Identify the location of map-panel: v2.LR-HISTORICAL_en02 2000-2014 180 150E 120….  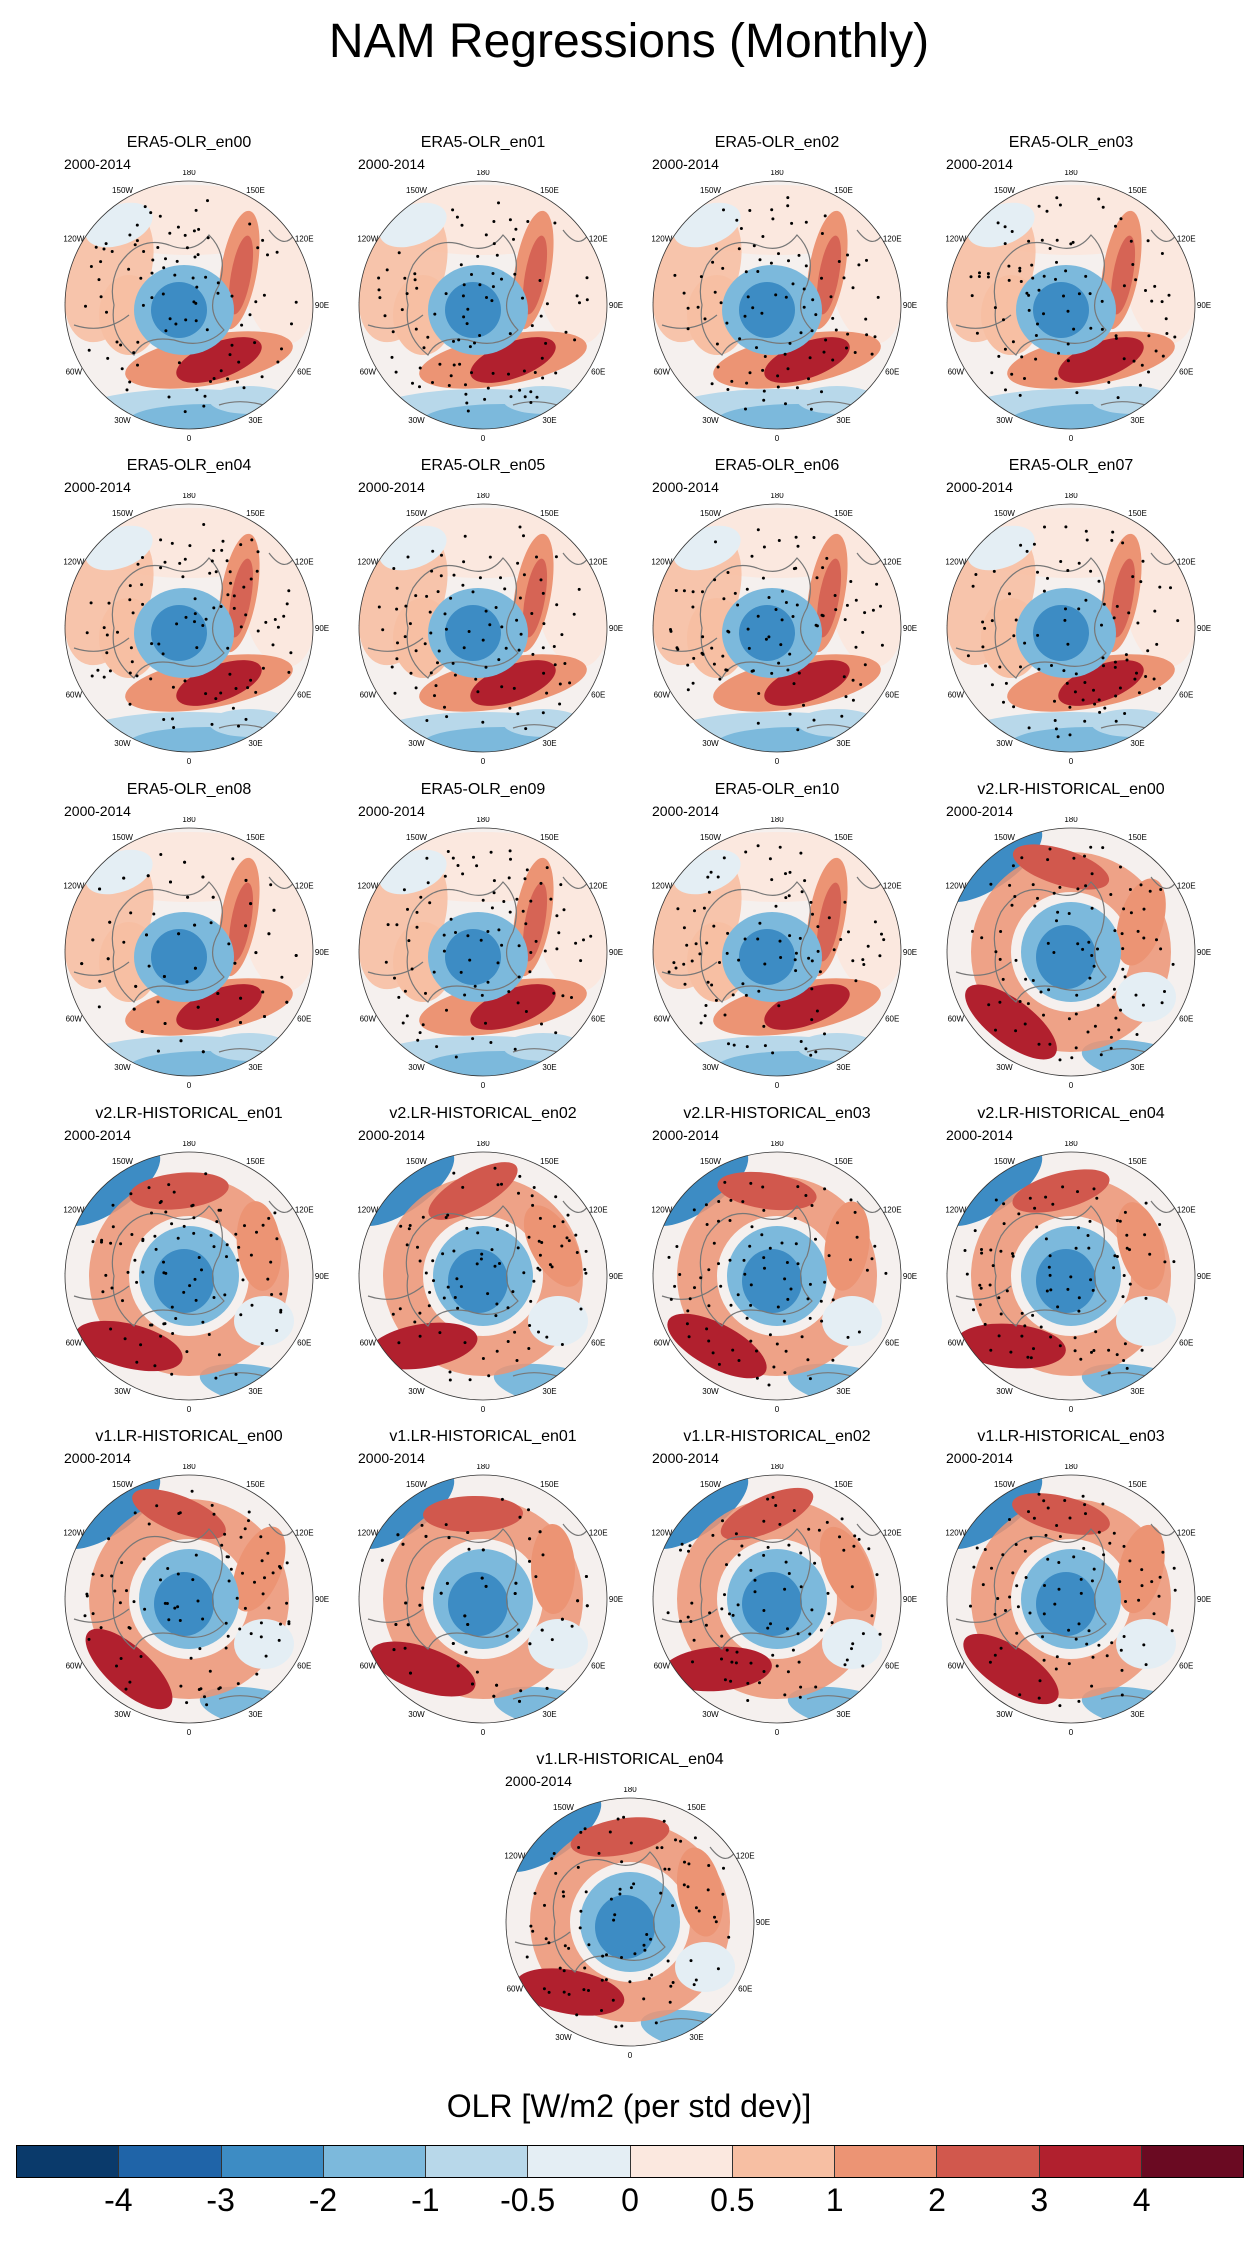
(508, 1265).